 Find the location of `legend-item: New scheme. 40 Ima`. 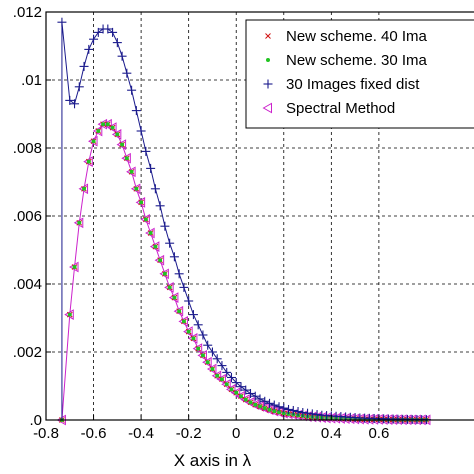

legend-item: New scheme. 40 Ima is located at coordinates (346, 36).